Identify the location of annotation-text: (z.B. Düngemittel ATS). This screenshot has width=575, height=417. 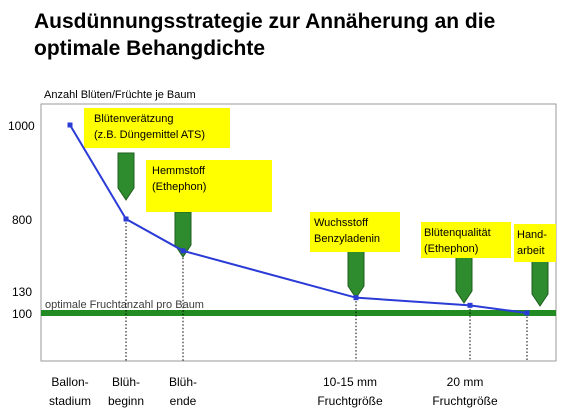
(149, 135).